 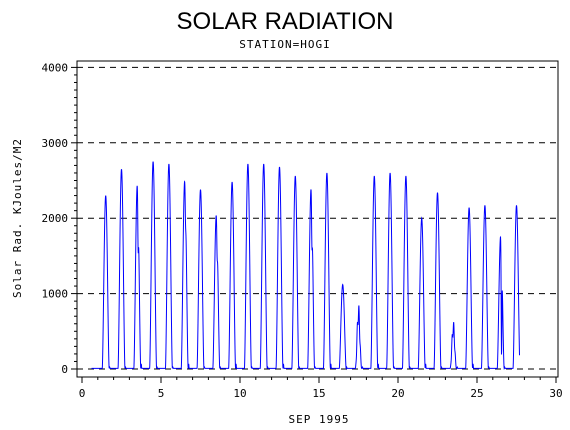 What do you see at coordinates (285, 21) in the screenshot?
I see `chart-title: SOLAR RADIATION` at bounding box center [285, 21].